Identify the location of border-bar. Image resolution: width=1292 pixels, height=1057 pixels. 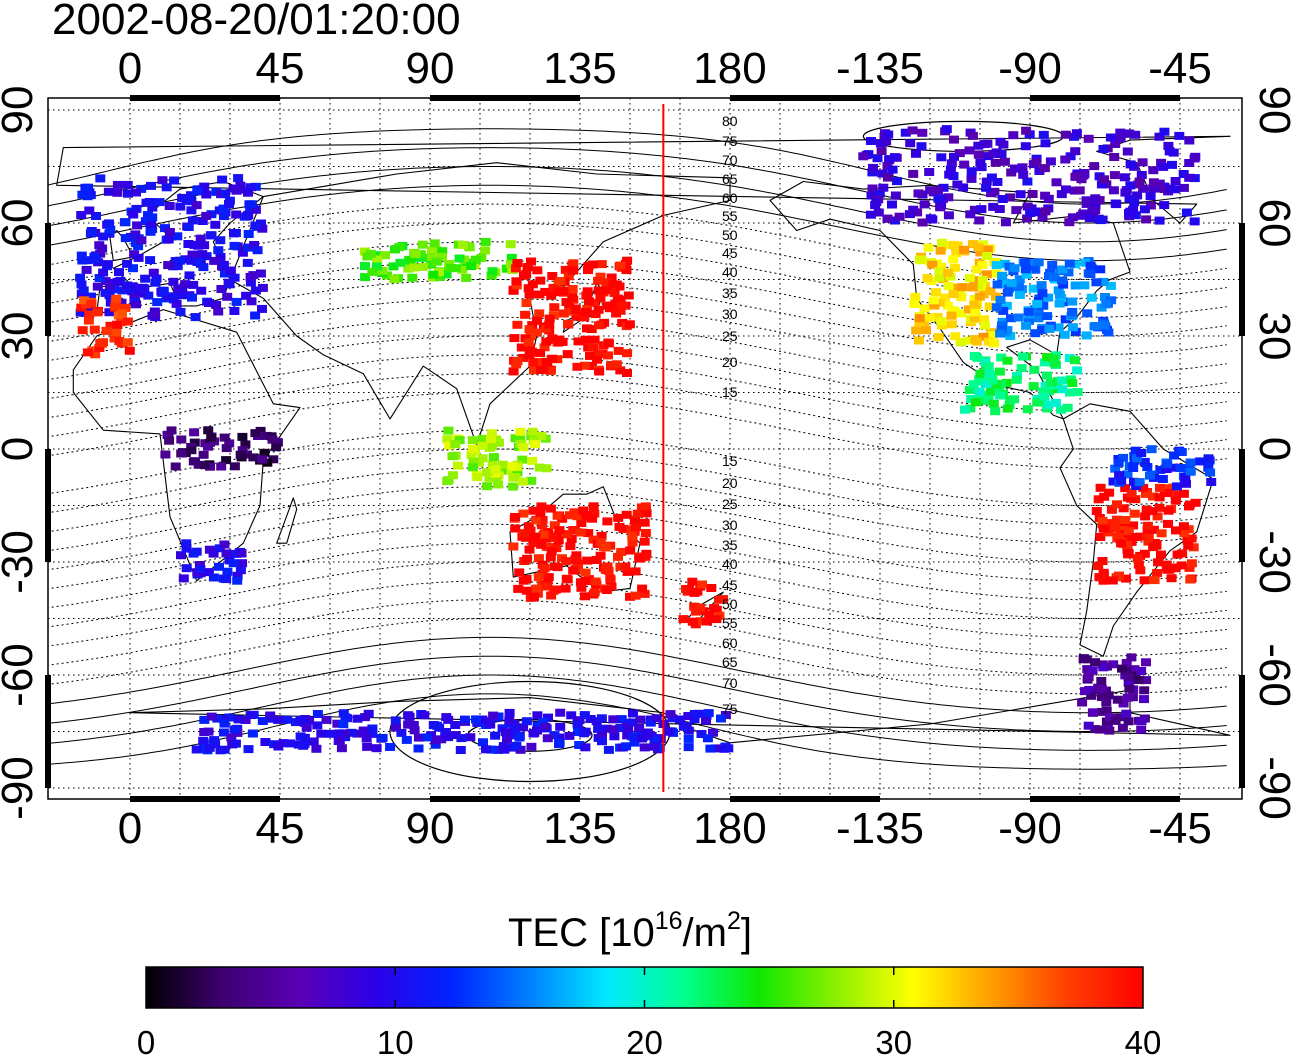
(1105, 98).